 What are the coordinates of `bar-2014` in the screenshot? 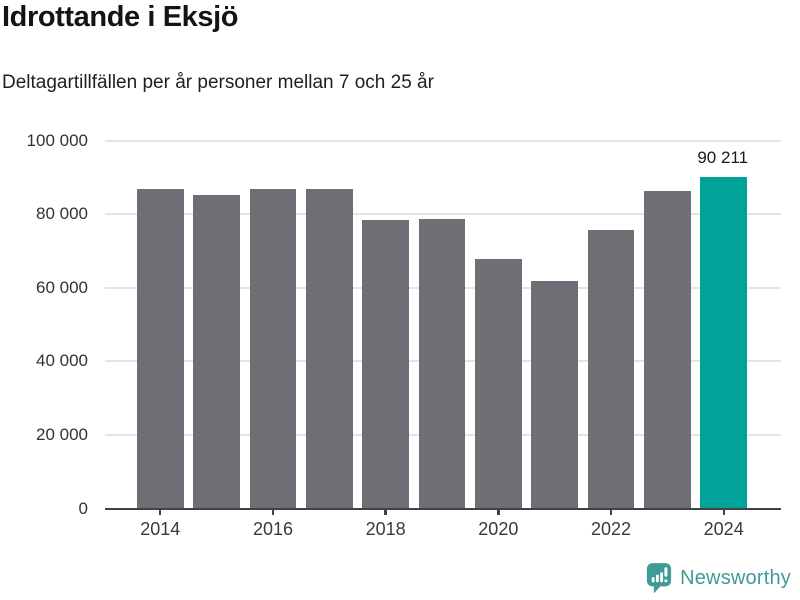 It's located at (160, 348).